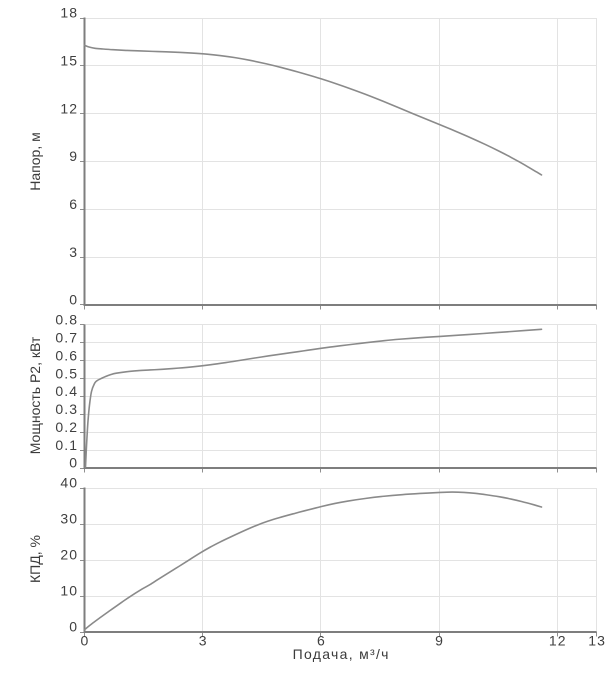  I want to click on svg-text: 0.2, so click(66, 427).